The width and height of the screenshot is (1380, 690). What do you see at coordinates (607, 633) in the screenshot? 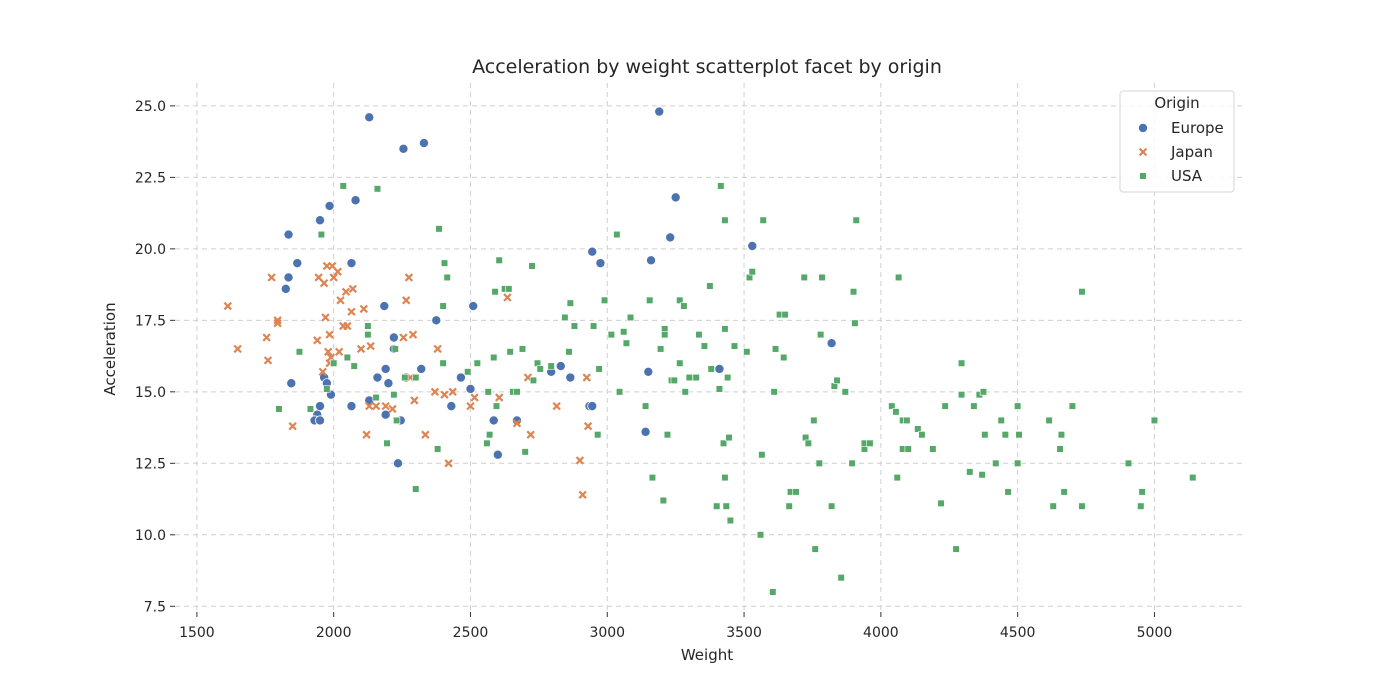
I see `x-tick-label: 3000` at bounding box center [607, 633].